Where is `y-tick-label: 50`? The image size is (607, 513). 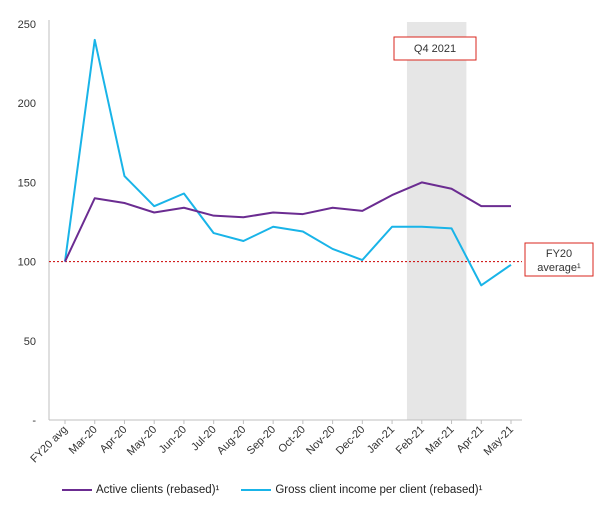 y-tick-label: 50 is located at coordinates (30, 342).